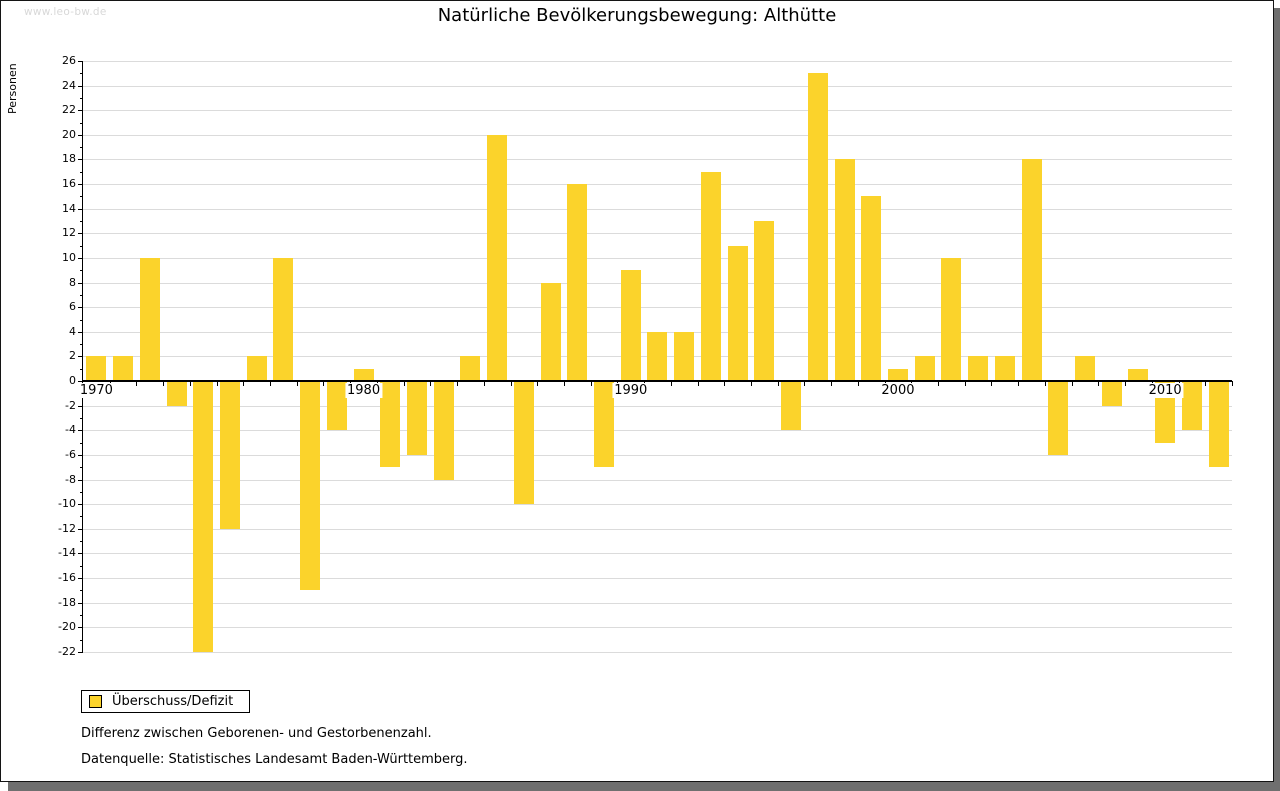  What do you see at coordinates (641, 786) in the screenshot?
I see `window-shadow-bottom` at bounding box center [641, 786].